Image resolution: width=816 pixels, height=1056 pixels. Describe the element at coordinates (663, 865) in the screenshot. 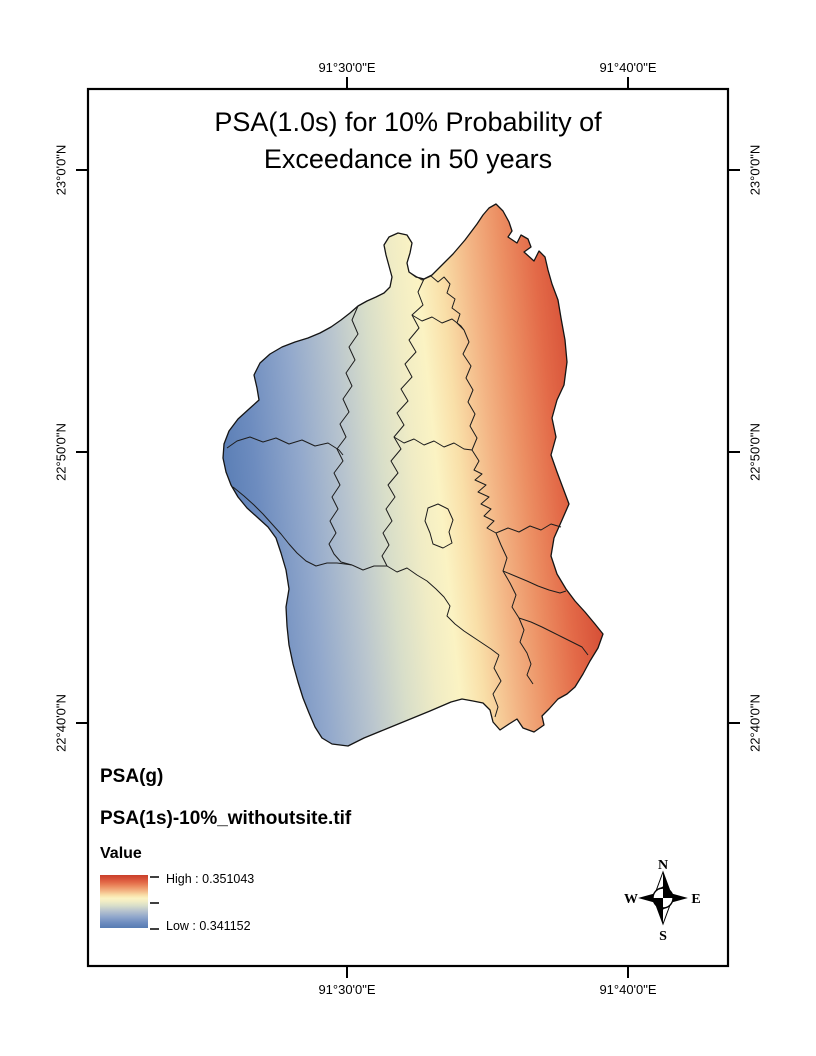

I see `north-arrow-label-n: N` at that location.